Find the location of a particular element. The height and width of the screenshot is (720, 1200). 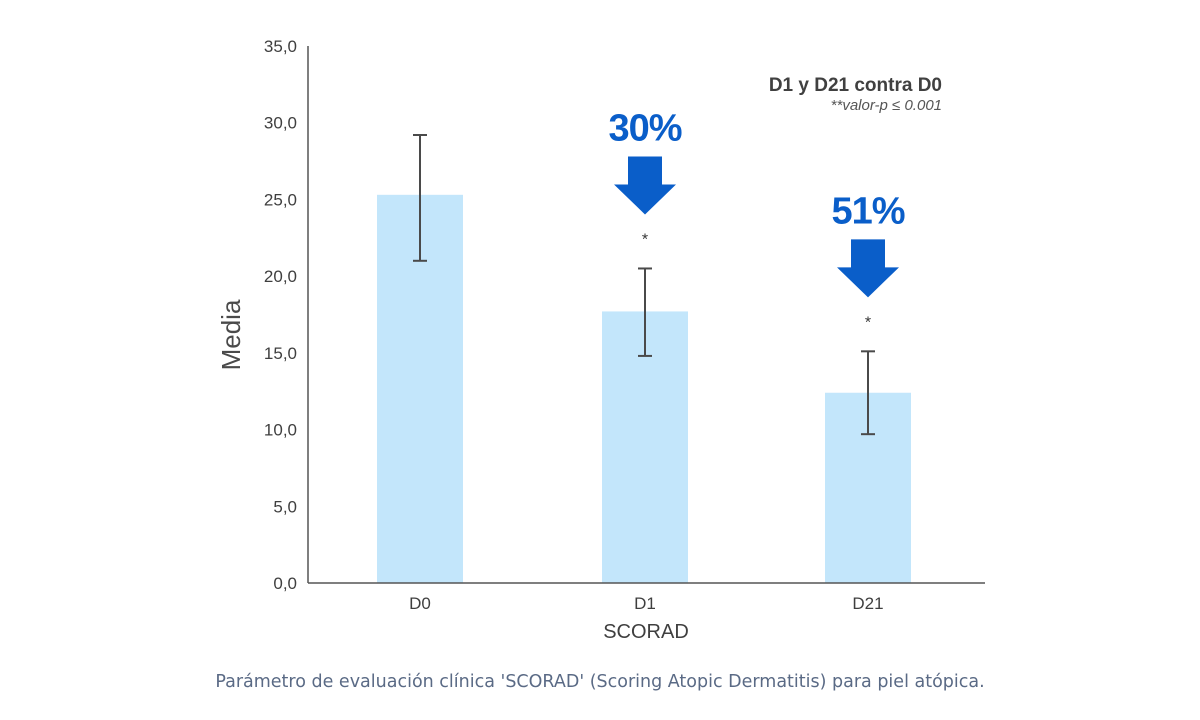

legend-note: **valor-p ≤ 0.001 is located at coordinates (886, 105).